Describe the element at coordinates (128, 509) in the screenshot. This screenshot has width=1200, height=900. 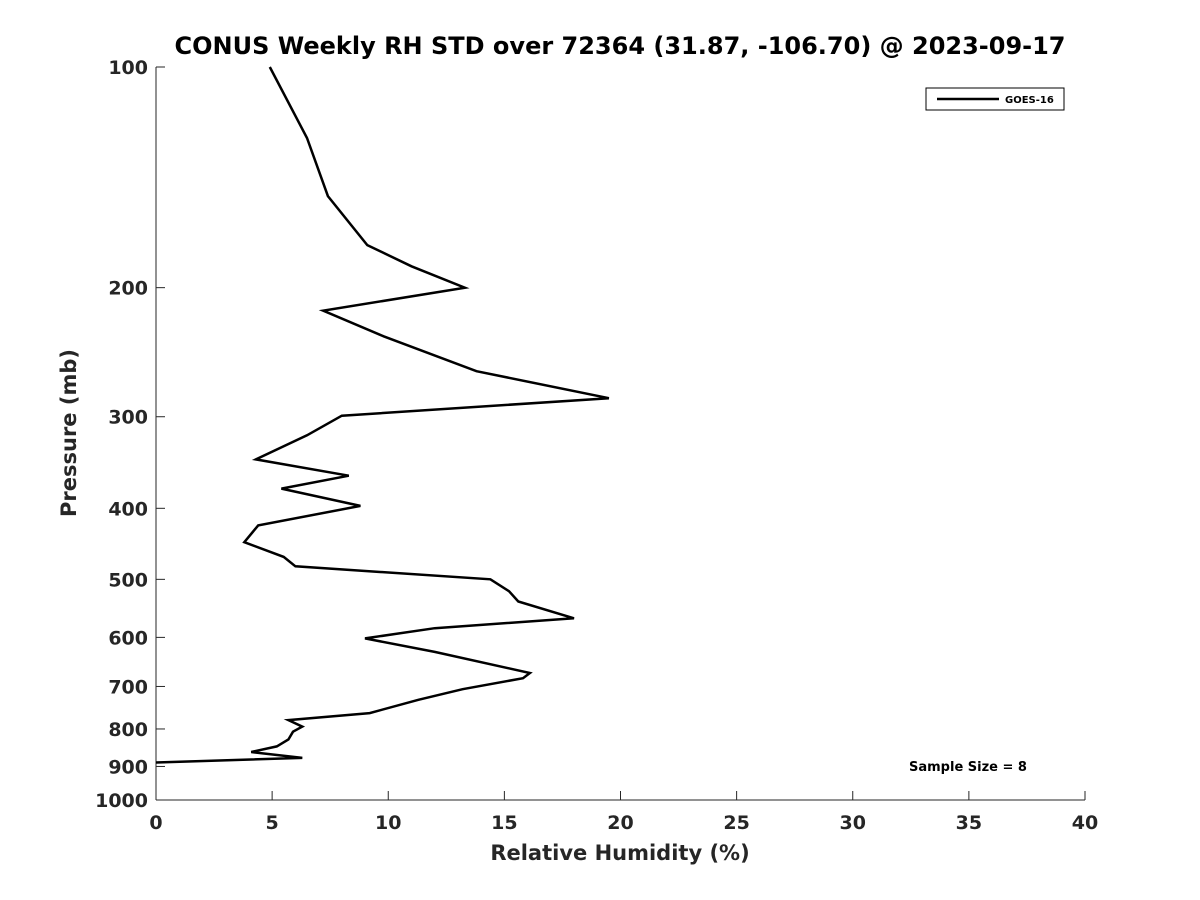
I see `y-tick-label: 400` at that location.